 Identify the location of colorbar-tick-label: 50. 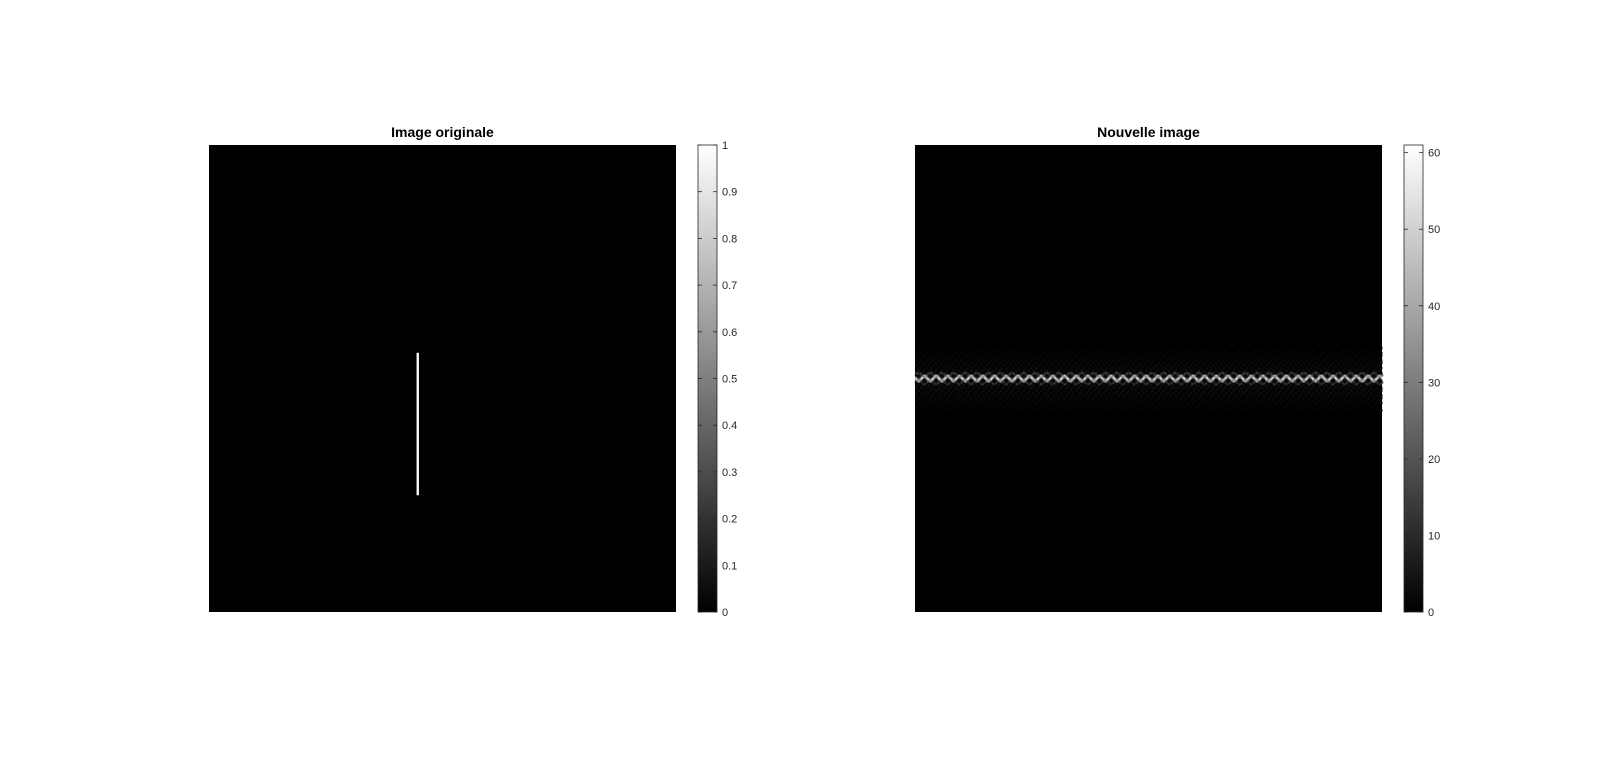
(1434, 230).